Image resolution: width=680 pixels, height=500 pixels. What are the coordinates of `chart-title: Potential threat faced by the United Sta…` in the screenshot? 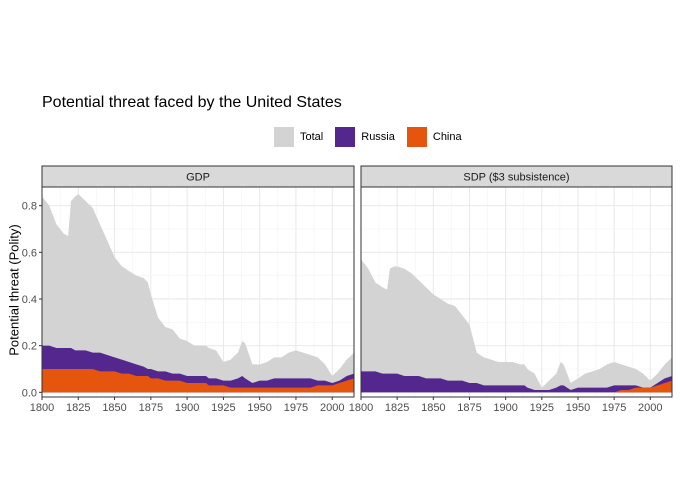 It's located at (192, 102).